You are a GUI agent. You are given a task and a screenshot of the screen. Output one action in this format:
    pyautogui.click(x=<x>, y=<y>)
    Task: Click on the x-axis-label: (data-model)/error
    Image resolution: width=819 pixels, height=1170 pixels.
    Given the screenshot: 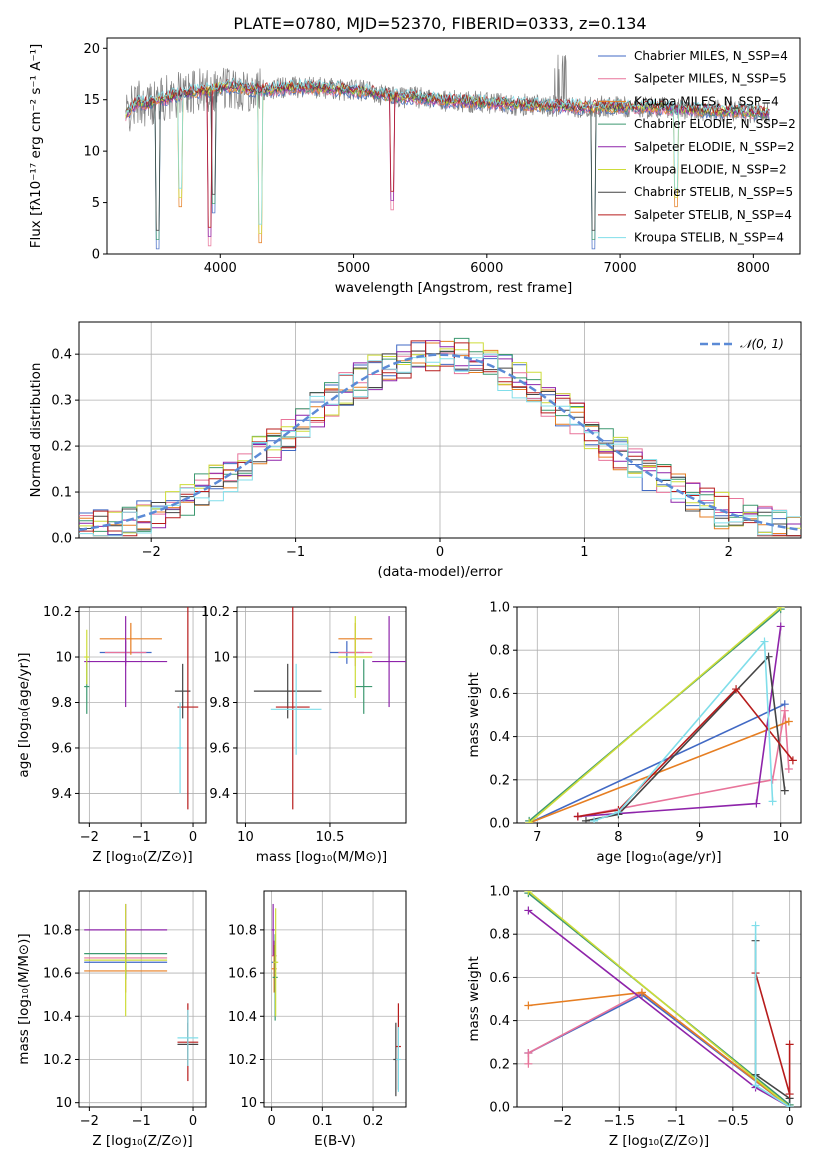 What is the action you would take?
    pyautogui.click(x=440, y=572)
    